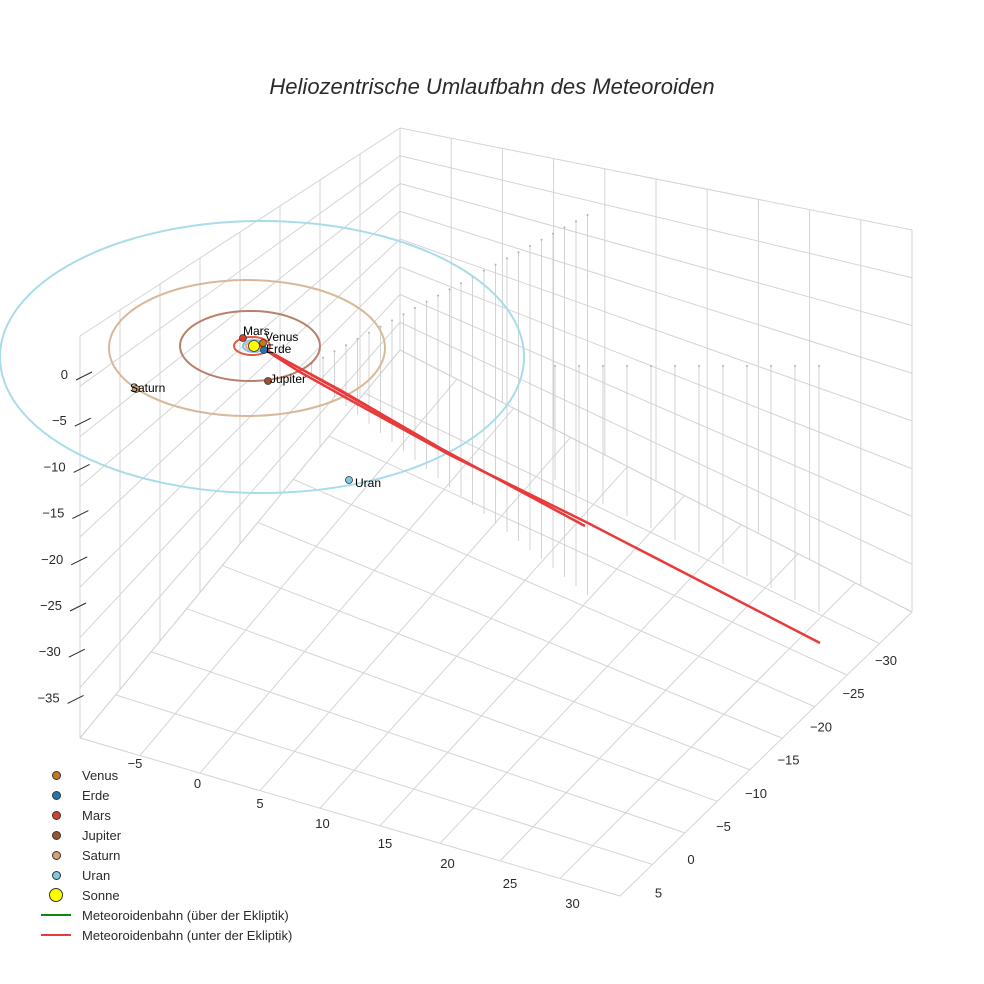 This screenshot has width=984, height=984. I want to click on legend-item: Erde, so click(166, 795).